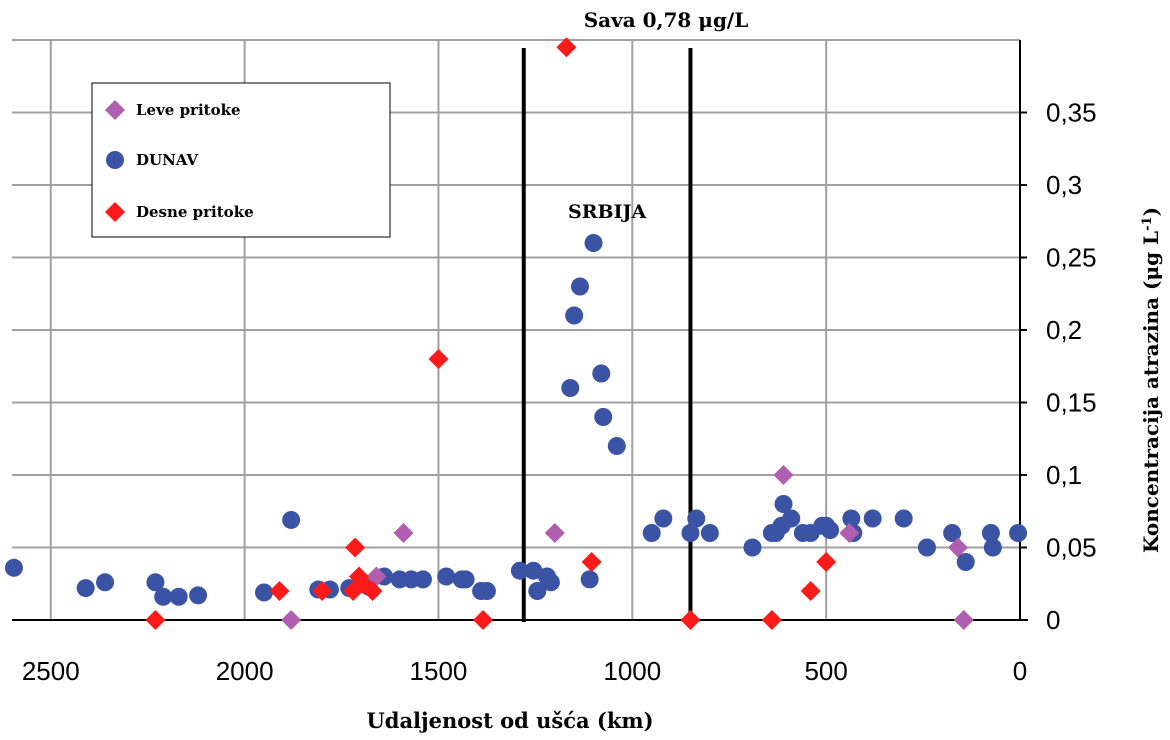  I want to click on x-tick-labels: 2500 2000 1500 1000 500 0, so click(524, 671).